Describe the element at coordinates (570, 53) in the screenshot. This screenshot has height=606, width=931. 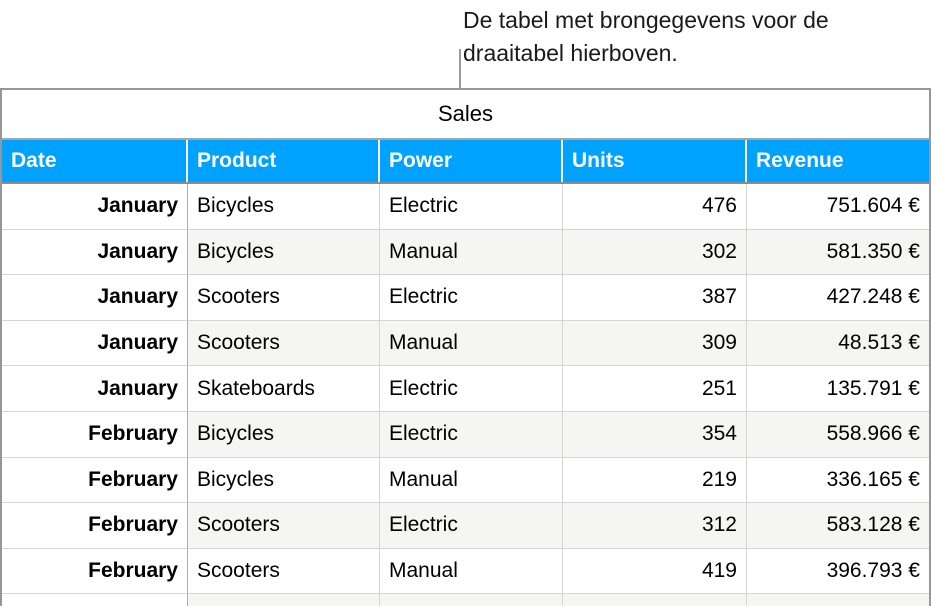
I see `caption-line-2: draaitabel hierboven.` at that location.